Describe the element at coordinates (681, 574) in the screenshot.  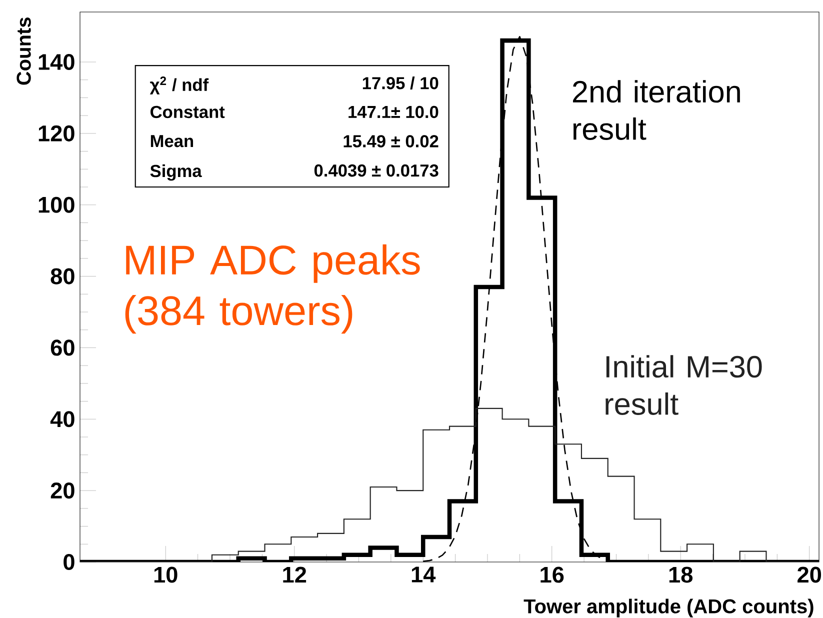
I see `x-tick-label: 18` at that location.